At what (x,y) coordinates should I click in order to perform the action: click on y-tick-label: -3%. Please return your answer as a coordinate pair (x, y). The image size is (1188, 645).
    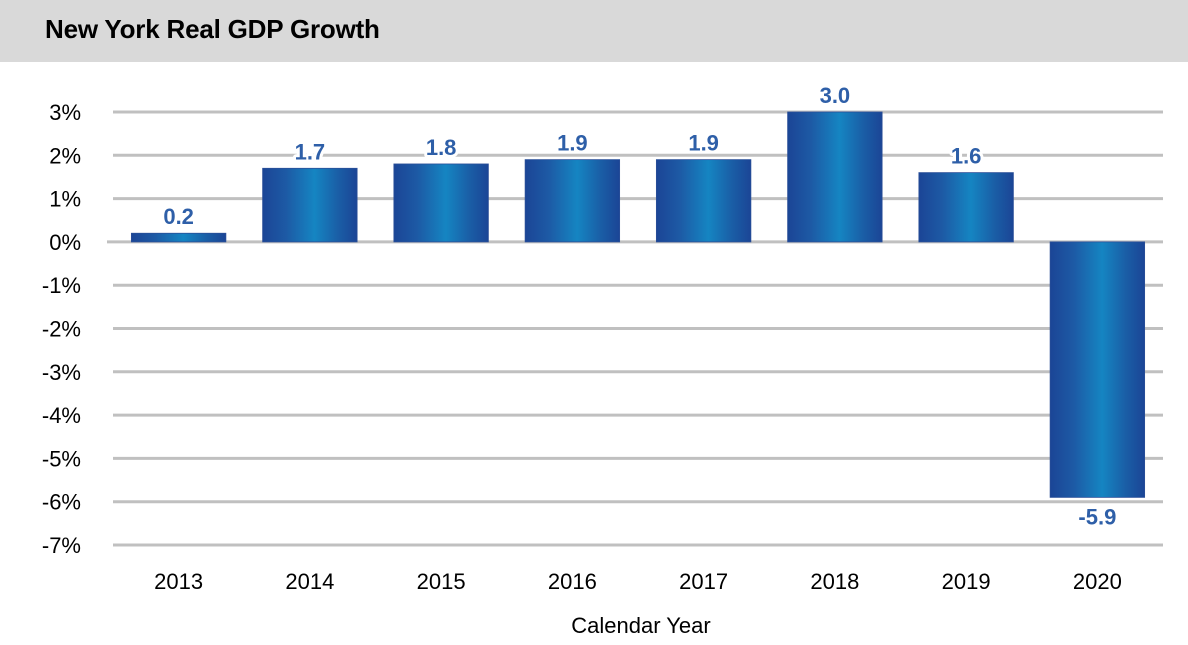
    Looking at the image, I should click on (61, 372).